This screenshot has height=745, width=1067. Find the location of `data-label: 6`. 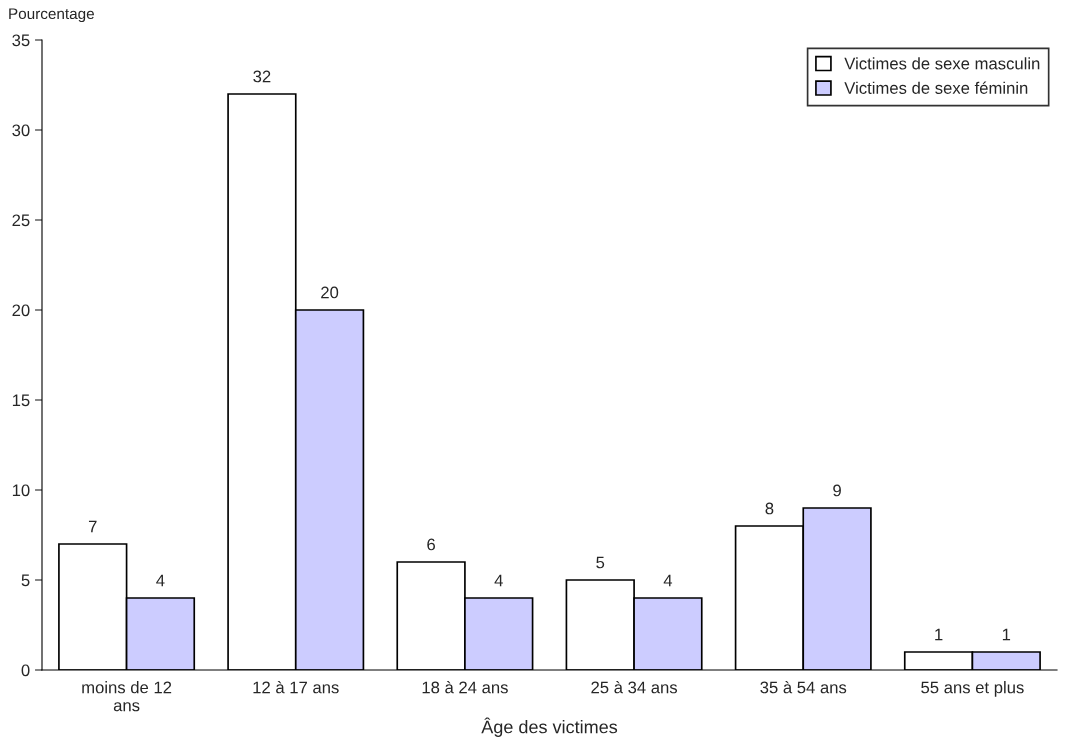

data-label: 6 is located at coordinates (431, 544).